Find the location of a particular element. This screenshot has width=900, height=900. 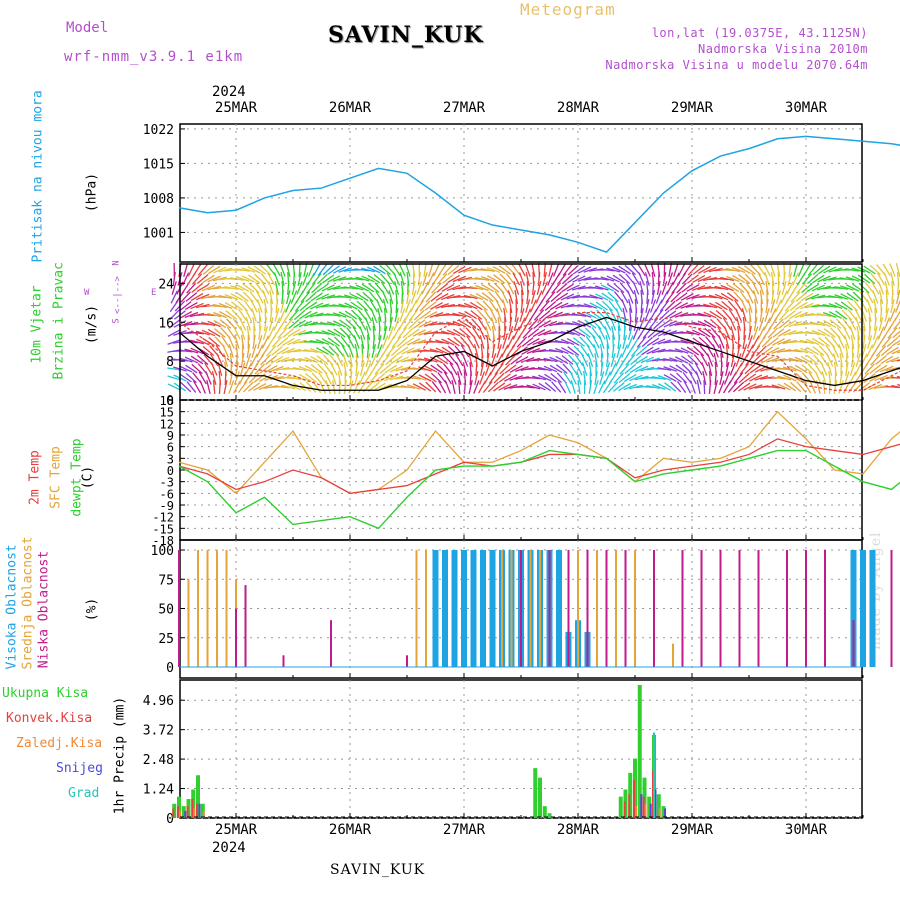

temp-ytick-label: -12 is located at coordinates (163, 518).